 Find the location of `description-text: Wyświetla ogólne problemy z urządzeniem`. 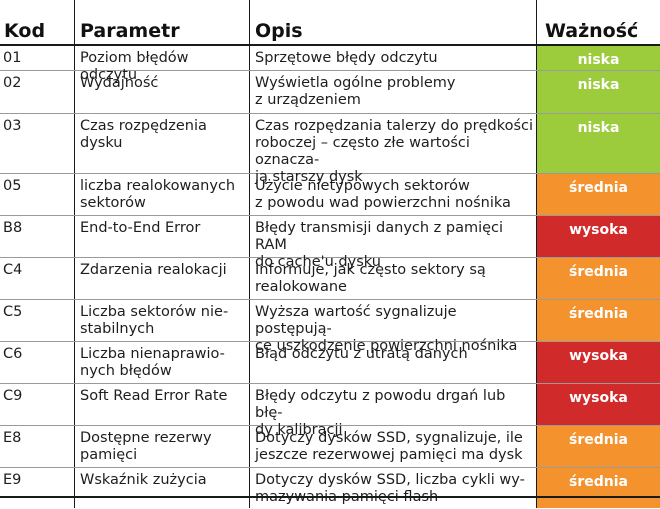

description-text: Wyświetla ogólne problemy z urządzeniem is located at coordinates (355, 91).